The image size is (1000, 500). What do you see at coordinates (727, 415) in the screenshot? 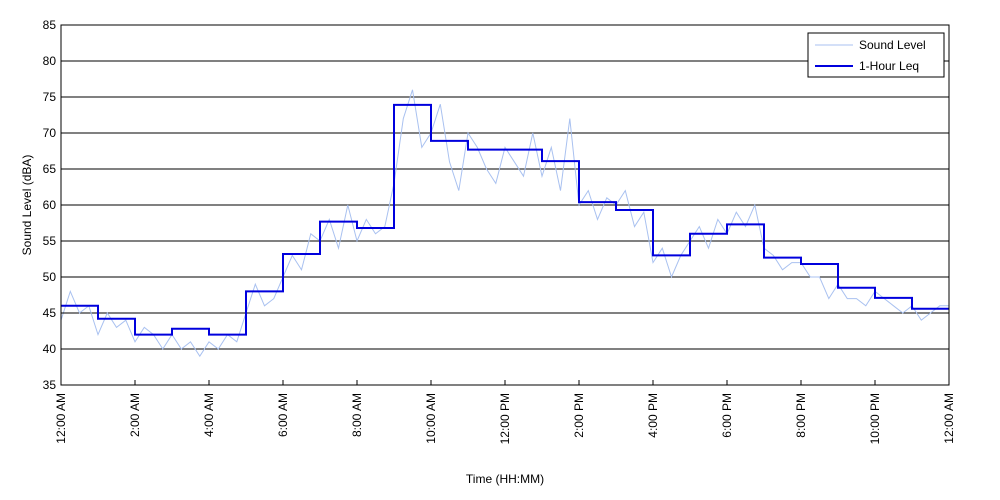
I see `x-tick-label: 6:00 PM` at bounding box center [727, 415].